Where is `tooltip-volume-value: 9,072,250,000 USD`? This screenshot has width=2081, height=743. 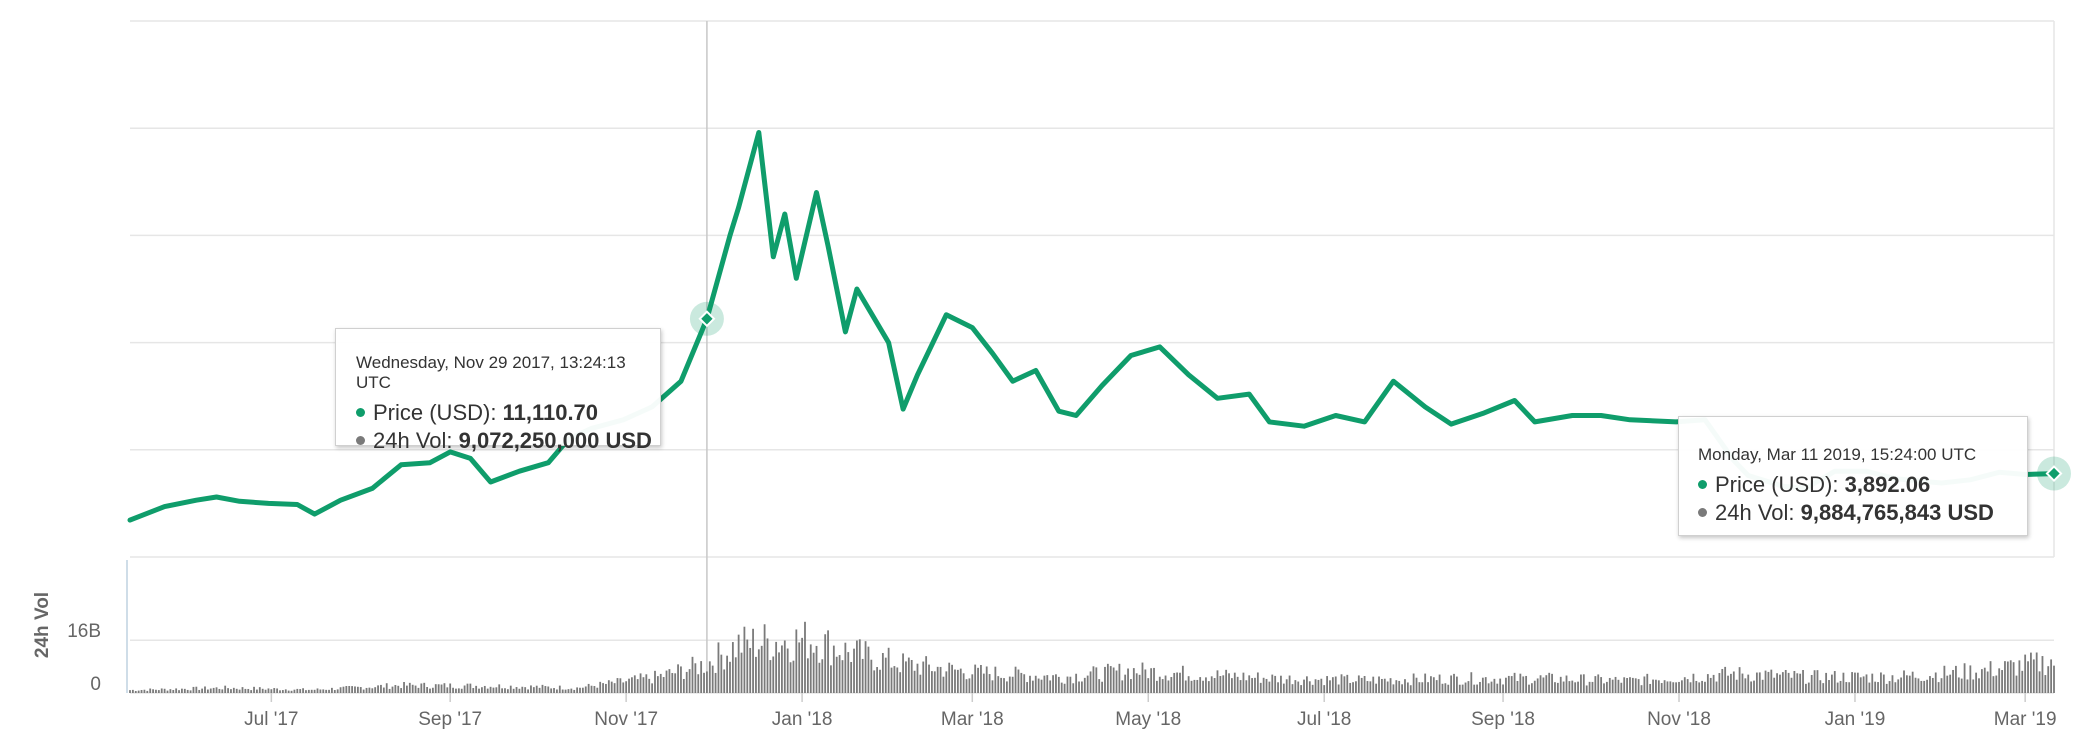
tooltip-volume-value: 9,072,250,000 USD is located at coordinates (555, 440).